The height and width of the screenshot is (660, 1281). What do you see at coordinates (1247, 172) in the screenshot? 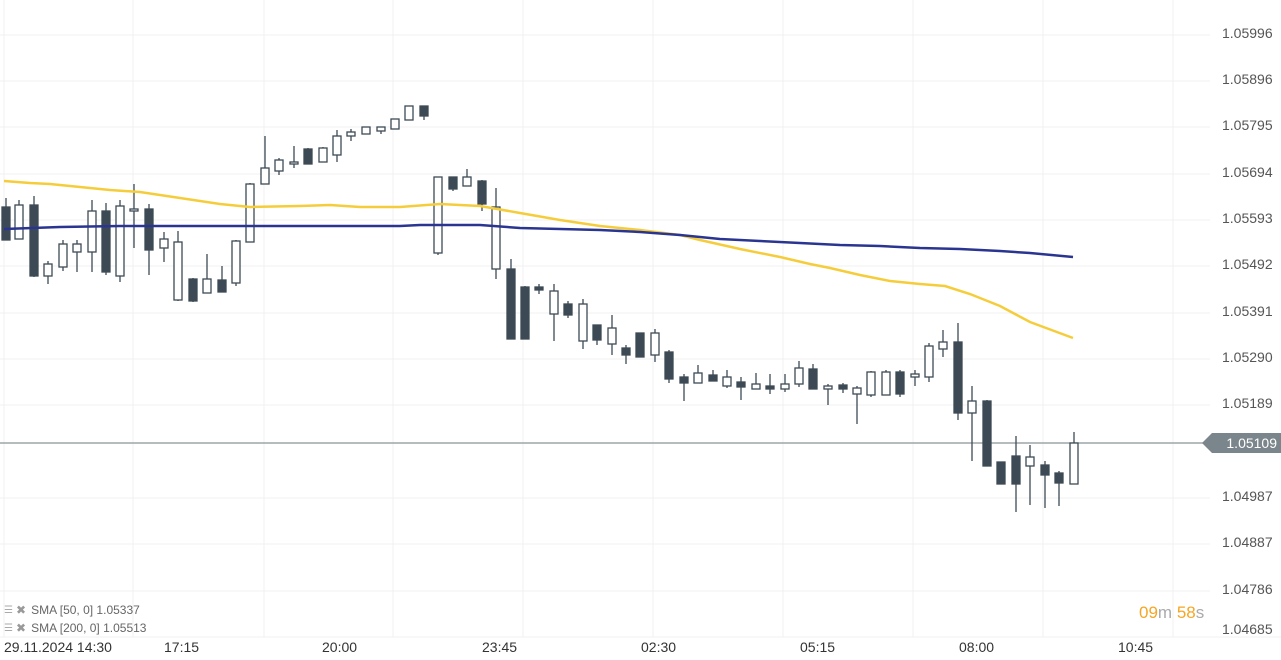
I see `y-tick: 1.05694` at bounding box center [1247, 172].